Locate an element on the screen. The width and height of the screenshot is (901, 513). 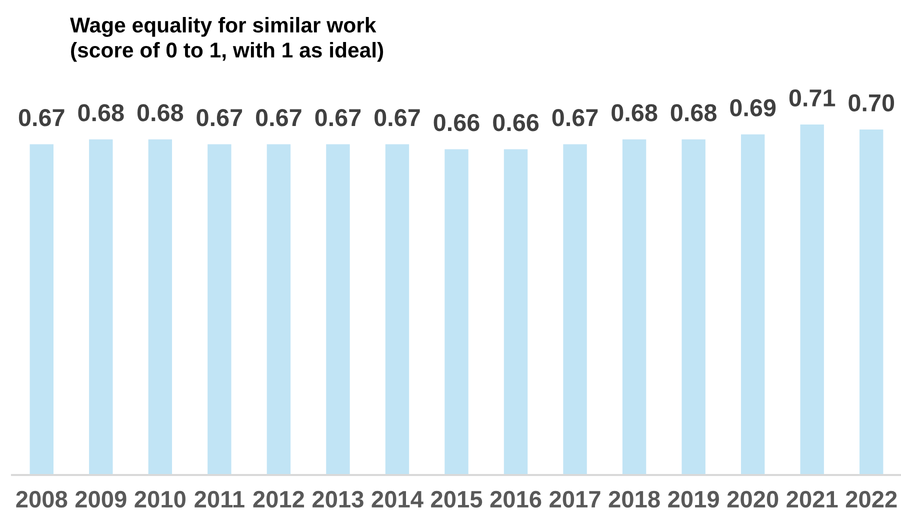
x-tick-label: 2020 is located at coordinates (752, 499).